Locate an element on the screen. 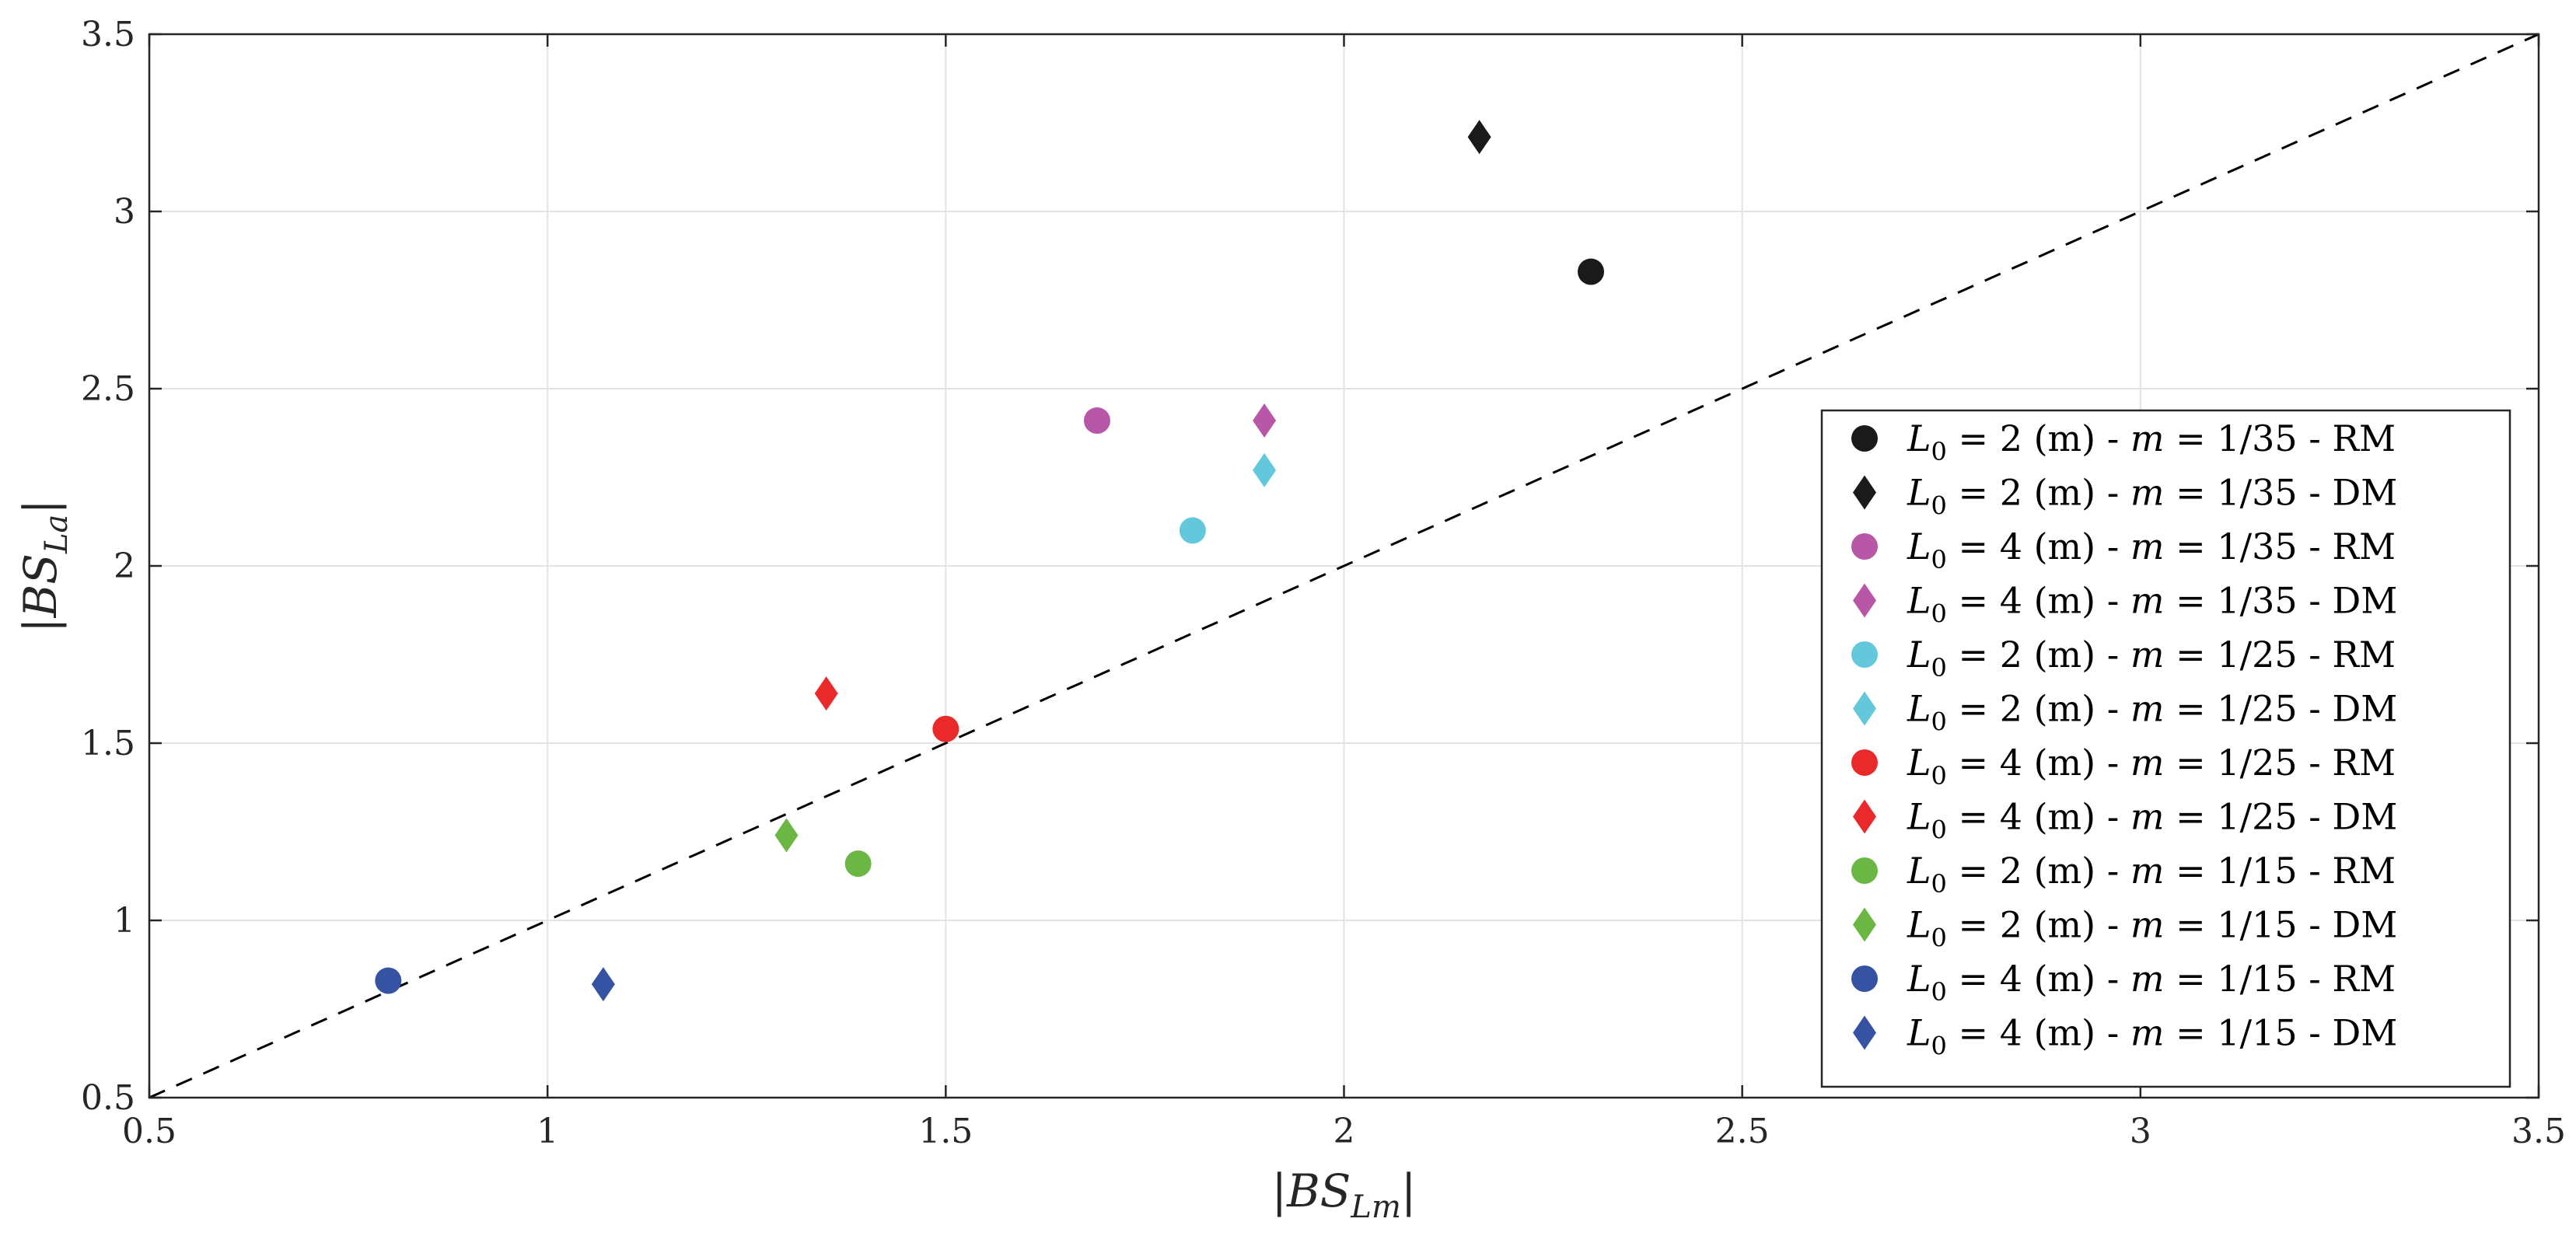 Image resolution: width=2576 pixels, height=1236 pixels. x-axis-label-bar-right: | is located at coordinates (1409, 1191).